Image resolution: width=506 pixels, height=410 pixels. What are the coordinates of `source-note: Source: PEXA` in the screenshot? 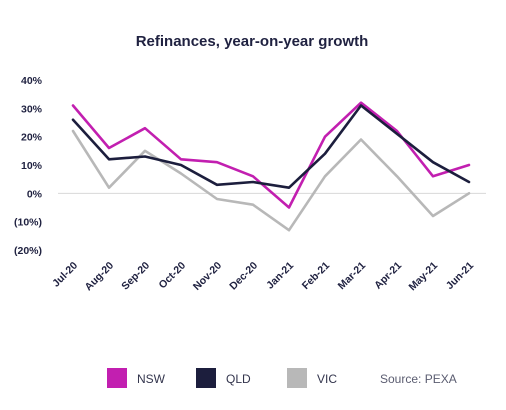 It's located at (418, 379).